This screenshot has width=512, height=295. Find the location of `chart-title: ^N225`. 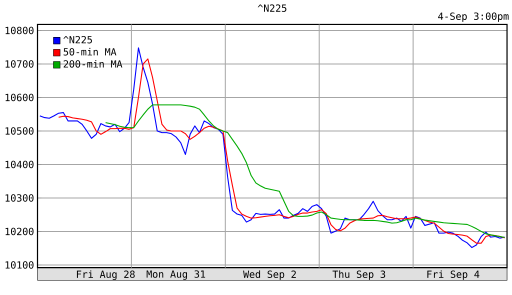

chart-title: ^N225 is located at coordinates (272, 8).